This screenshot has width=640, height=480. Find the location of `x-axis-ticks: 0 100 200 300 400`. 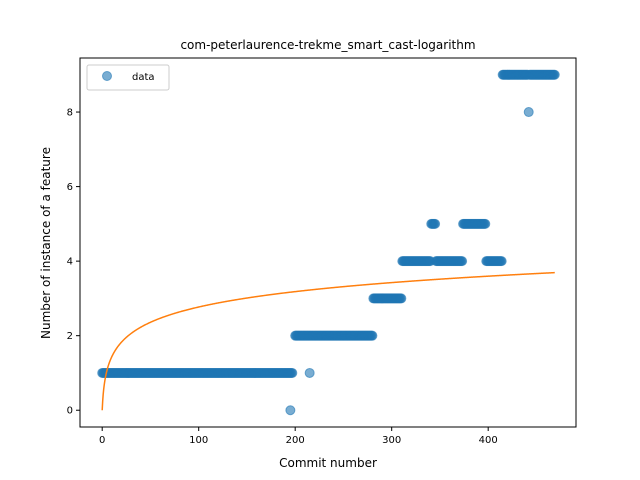

x-axis-ticks: 0 100 200 300 400 is located at coordinates (298, 436).